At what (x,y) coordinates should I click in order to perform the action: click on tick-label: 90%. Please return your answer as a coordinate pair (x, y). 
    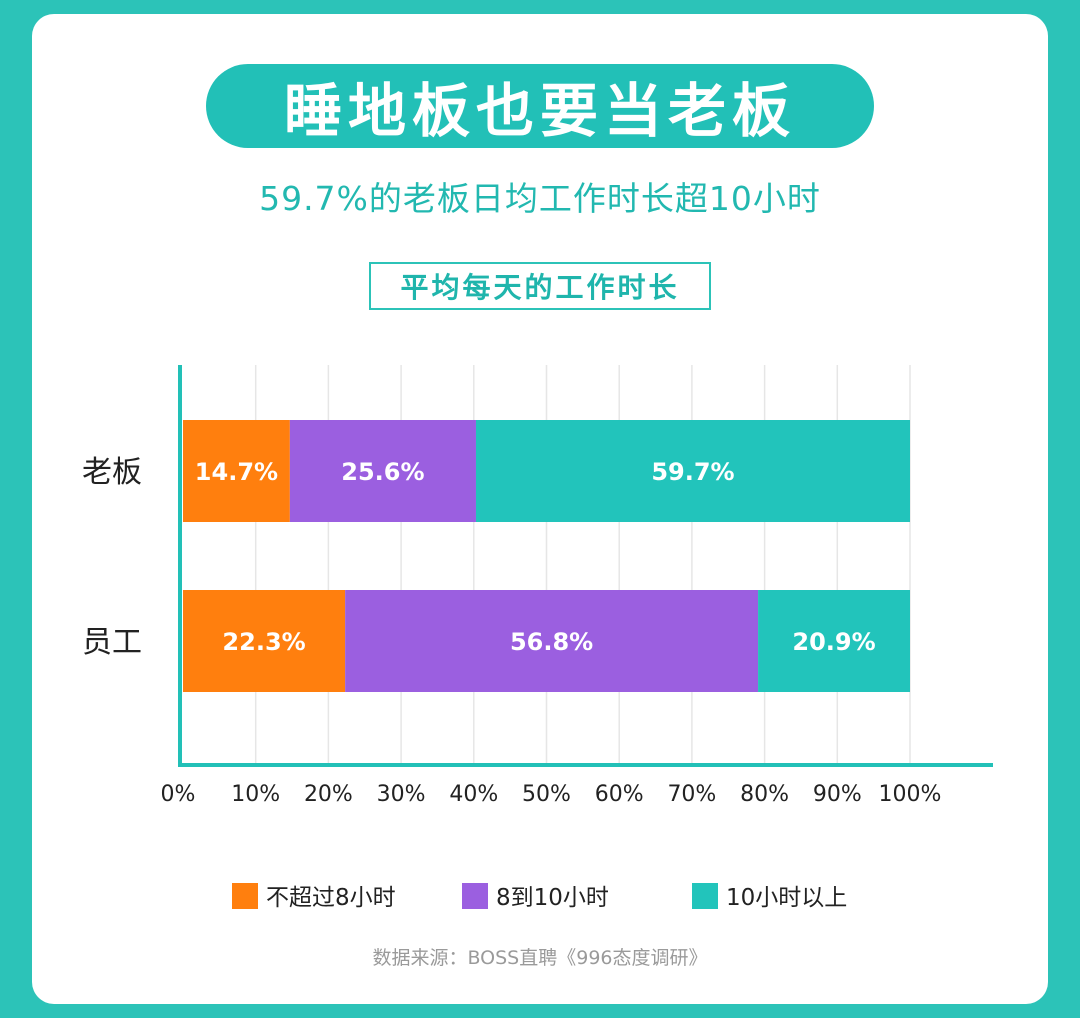
    Looking at the image, I should click on (837, 794).